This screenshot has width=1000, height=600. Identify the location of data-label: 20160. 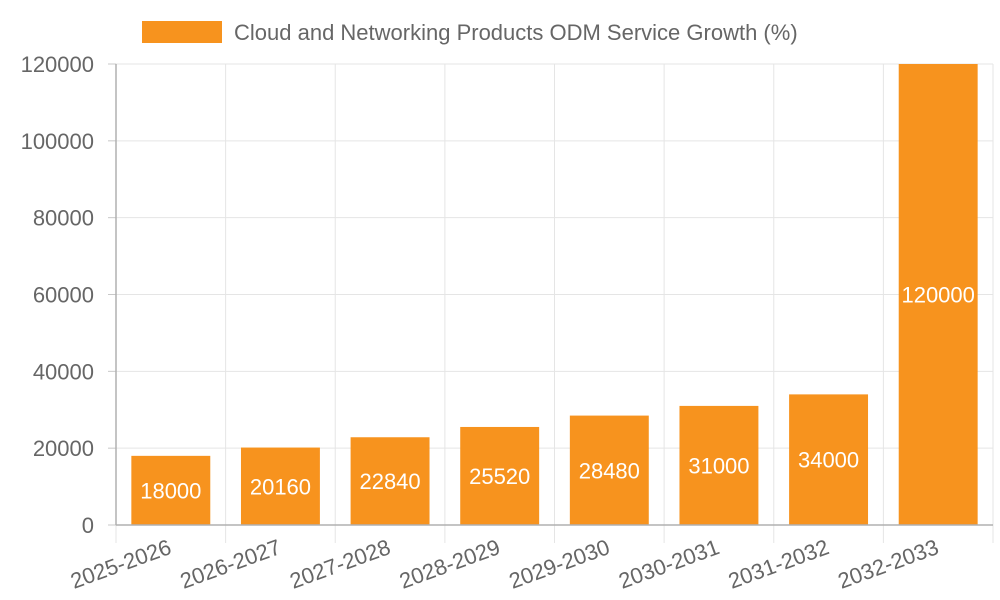
(280, 486).